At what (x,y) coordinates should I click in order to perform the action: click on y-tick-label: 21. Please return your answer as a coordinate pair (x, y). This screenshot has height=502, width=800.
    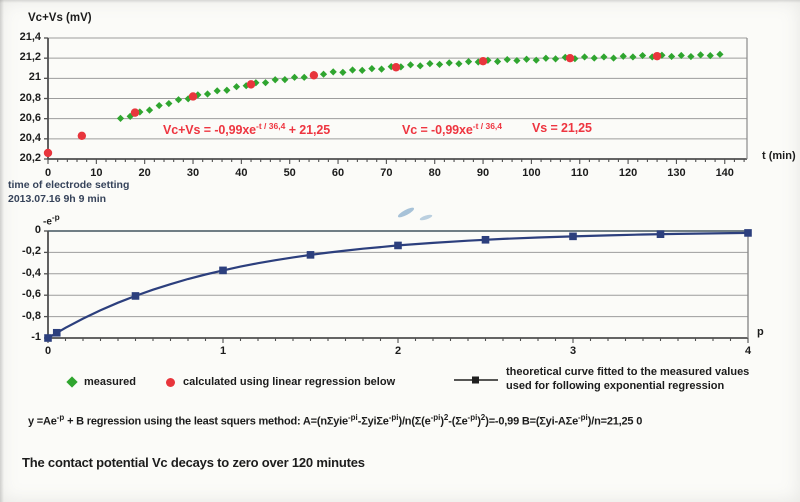
    Looking at the image, I should click on (34, 77).